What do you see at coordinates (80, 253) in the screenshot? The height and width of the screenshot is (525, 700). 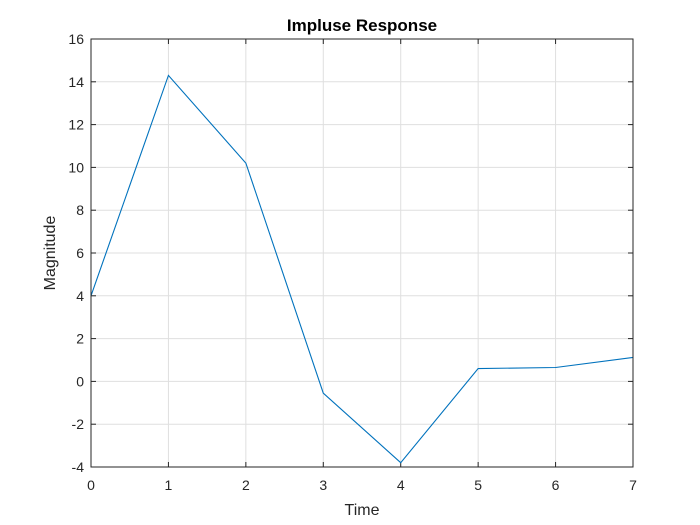 I see `y-tick-label: 6` at bounding box center [80, 253].